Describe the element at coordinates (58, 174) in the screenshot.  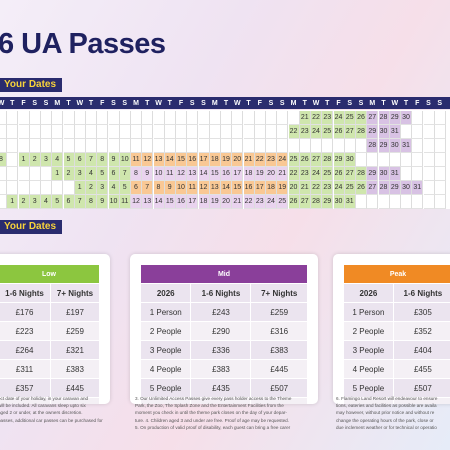
I see `calendar-cell: 1` at that location.